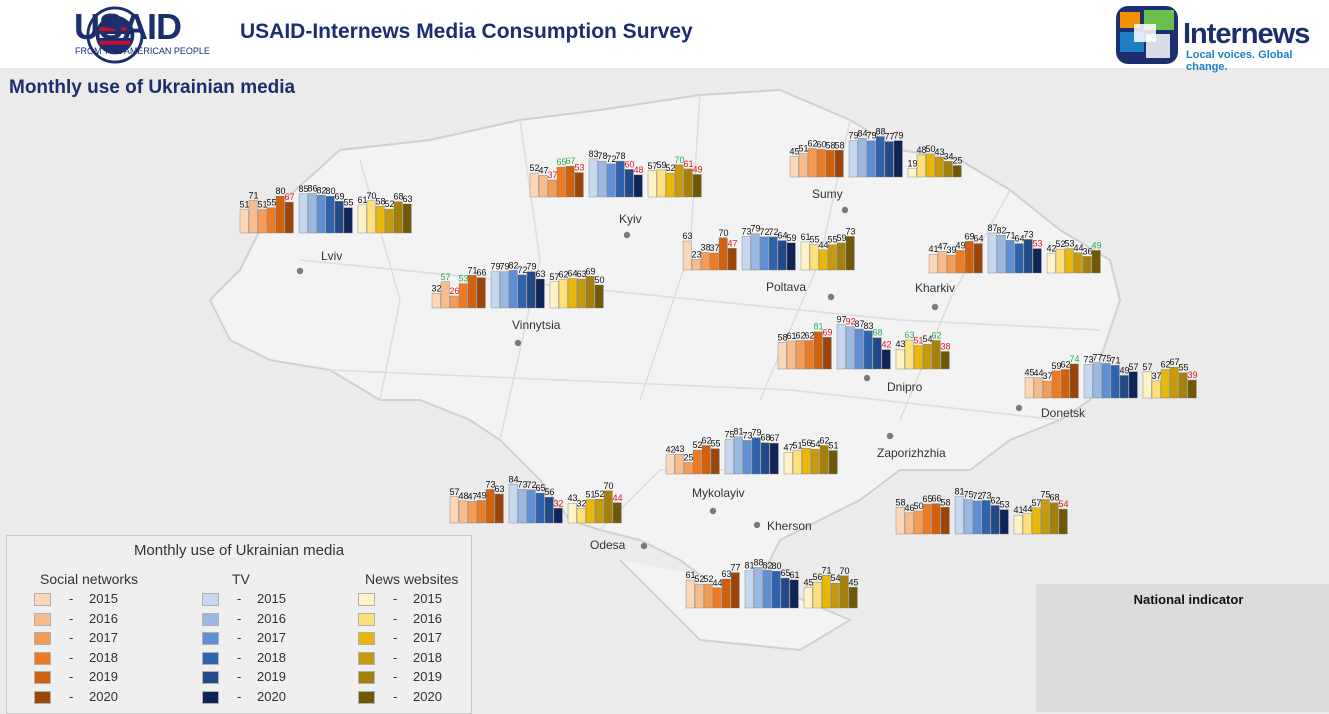 This screenshot has width=1329, height=714. I want to click on legend-year: 2019, so click(271, 677).